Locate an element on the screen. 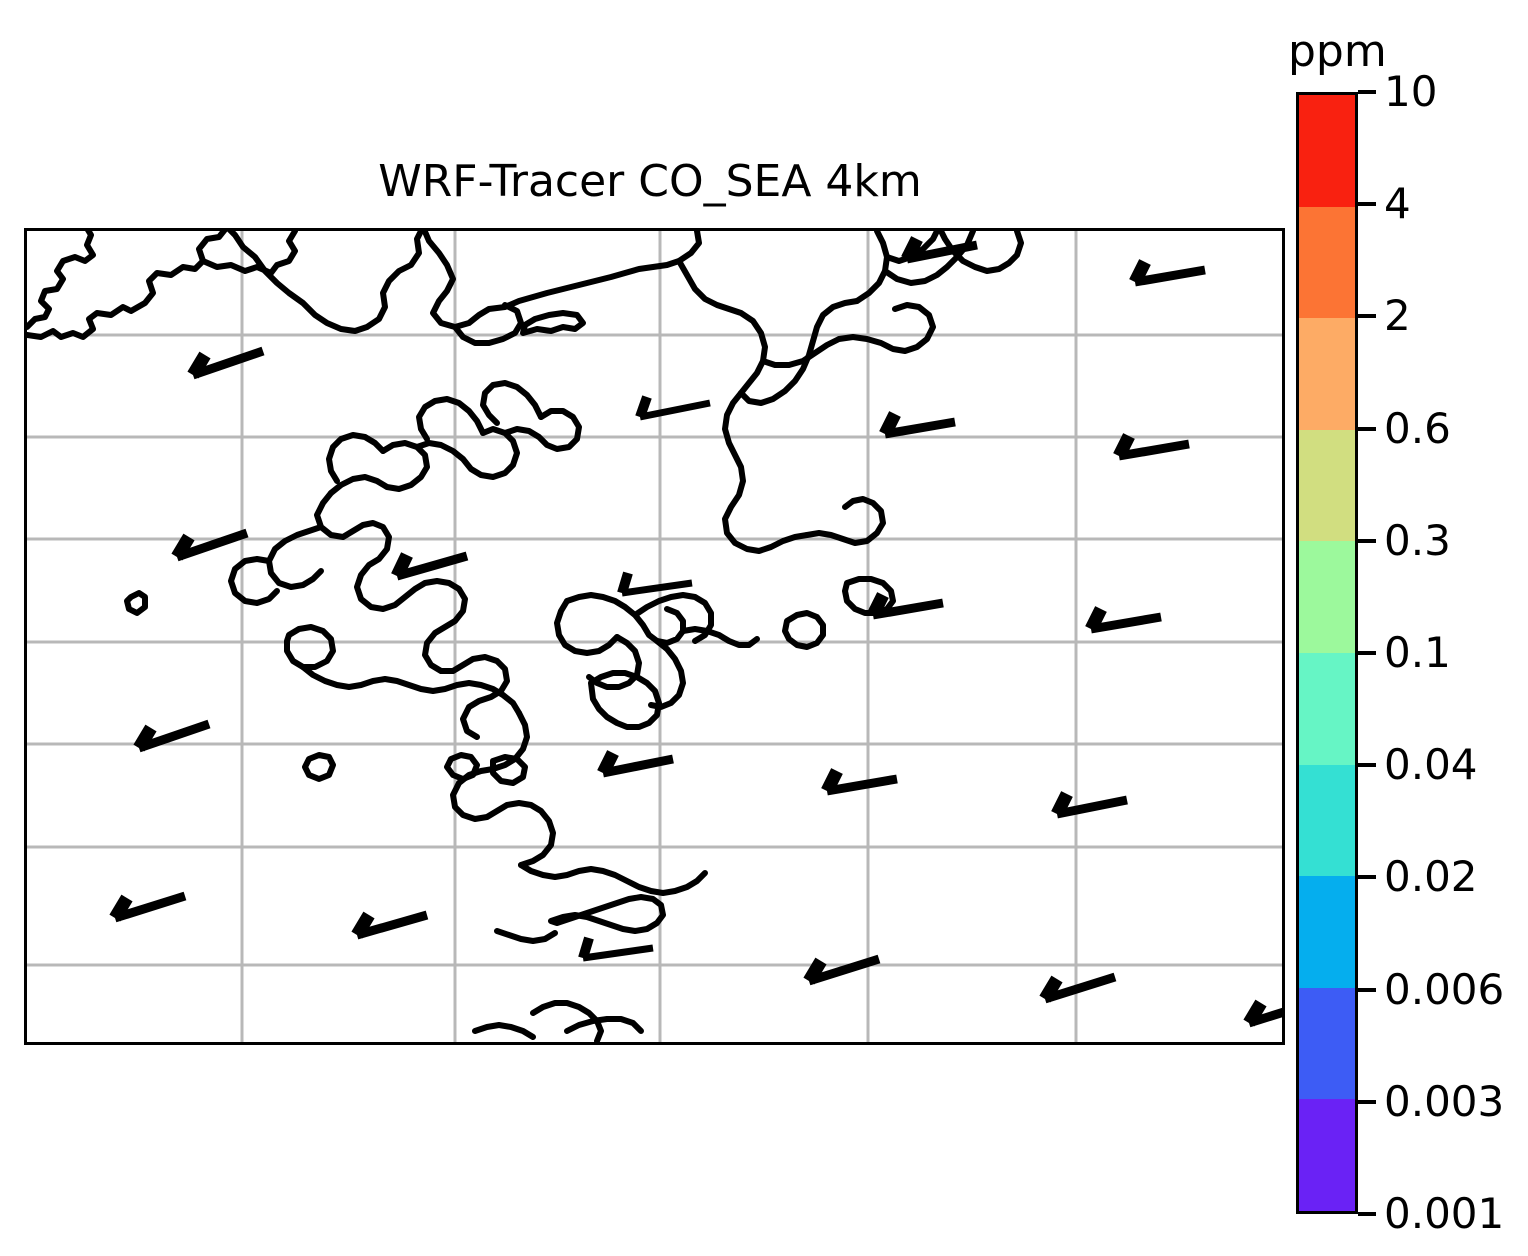 The height and width of the screenshot is (1256, 1528). colorbar-tick-label: 4 is located at coordinates (1397, 204).